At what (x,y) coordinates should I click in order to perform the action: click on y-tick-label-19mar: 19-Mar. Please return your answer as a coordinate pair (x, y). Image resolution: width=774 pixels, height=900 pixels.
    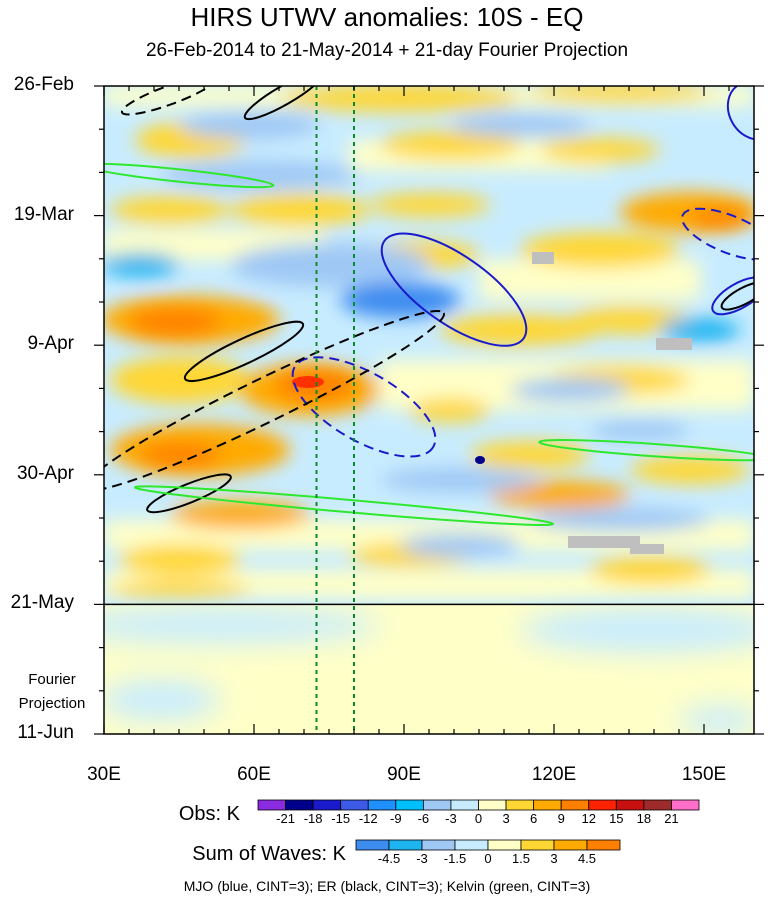
    Looking at the image, I should click on (43, 214).